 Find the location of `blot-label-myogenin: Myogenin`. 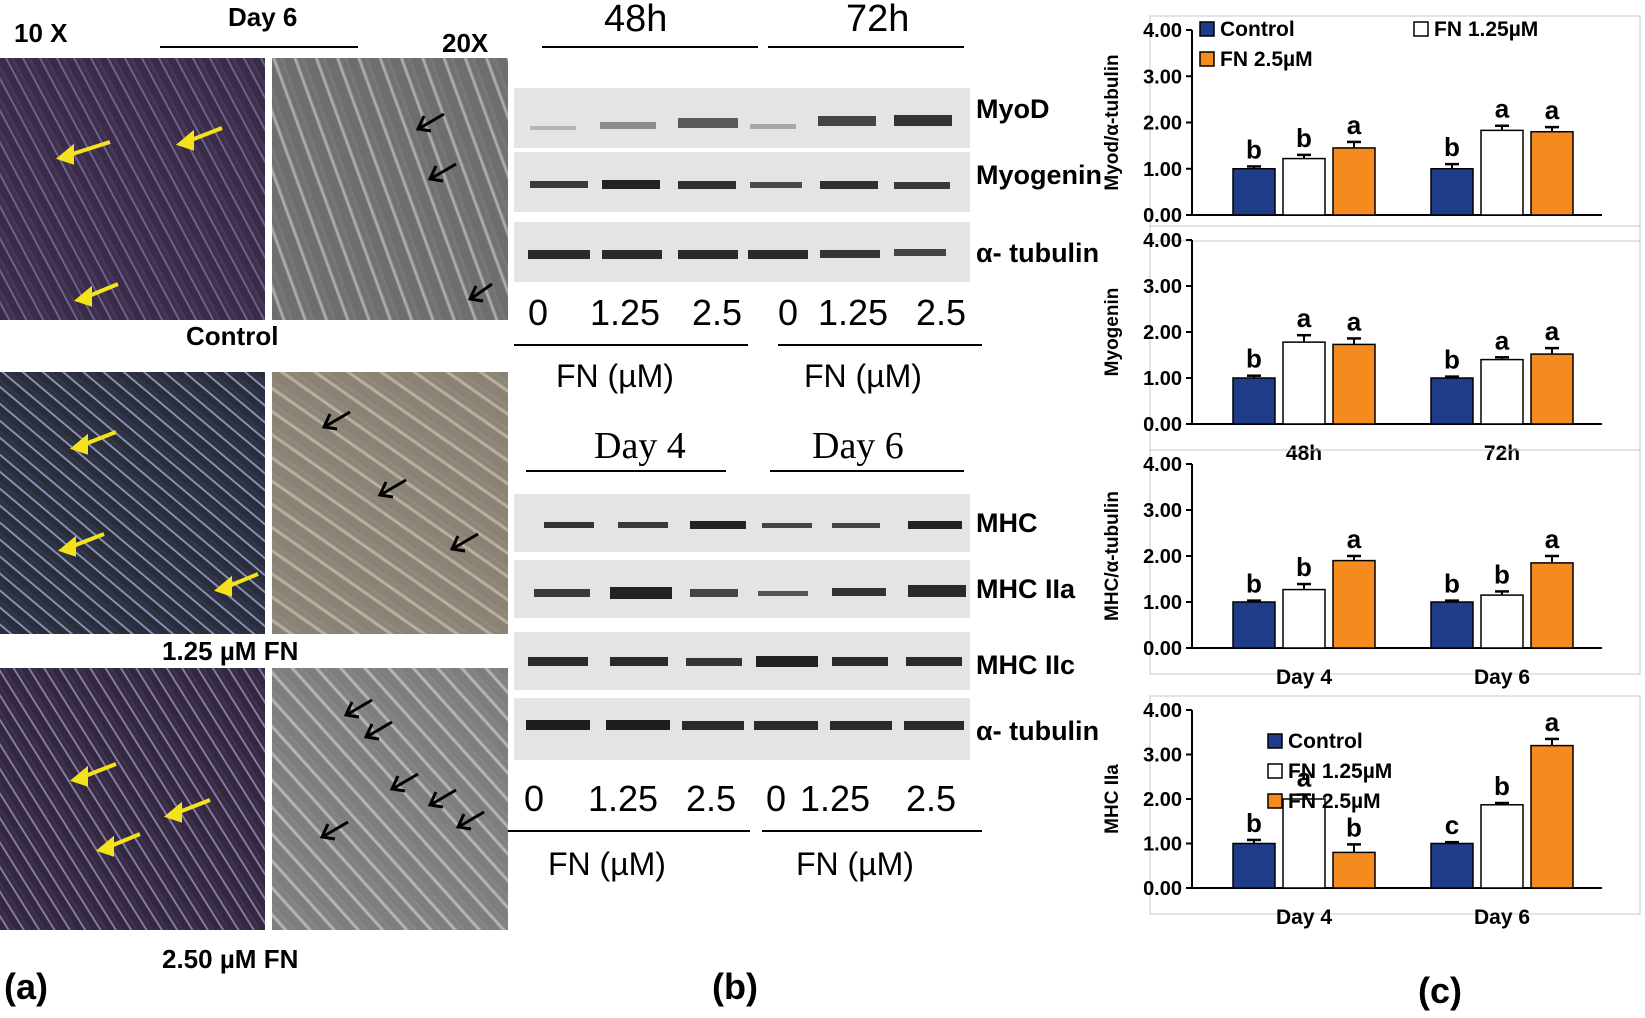

blot-label-myogenin: Myogenin is located at coordinates (1039, 175).